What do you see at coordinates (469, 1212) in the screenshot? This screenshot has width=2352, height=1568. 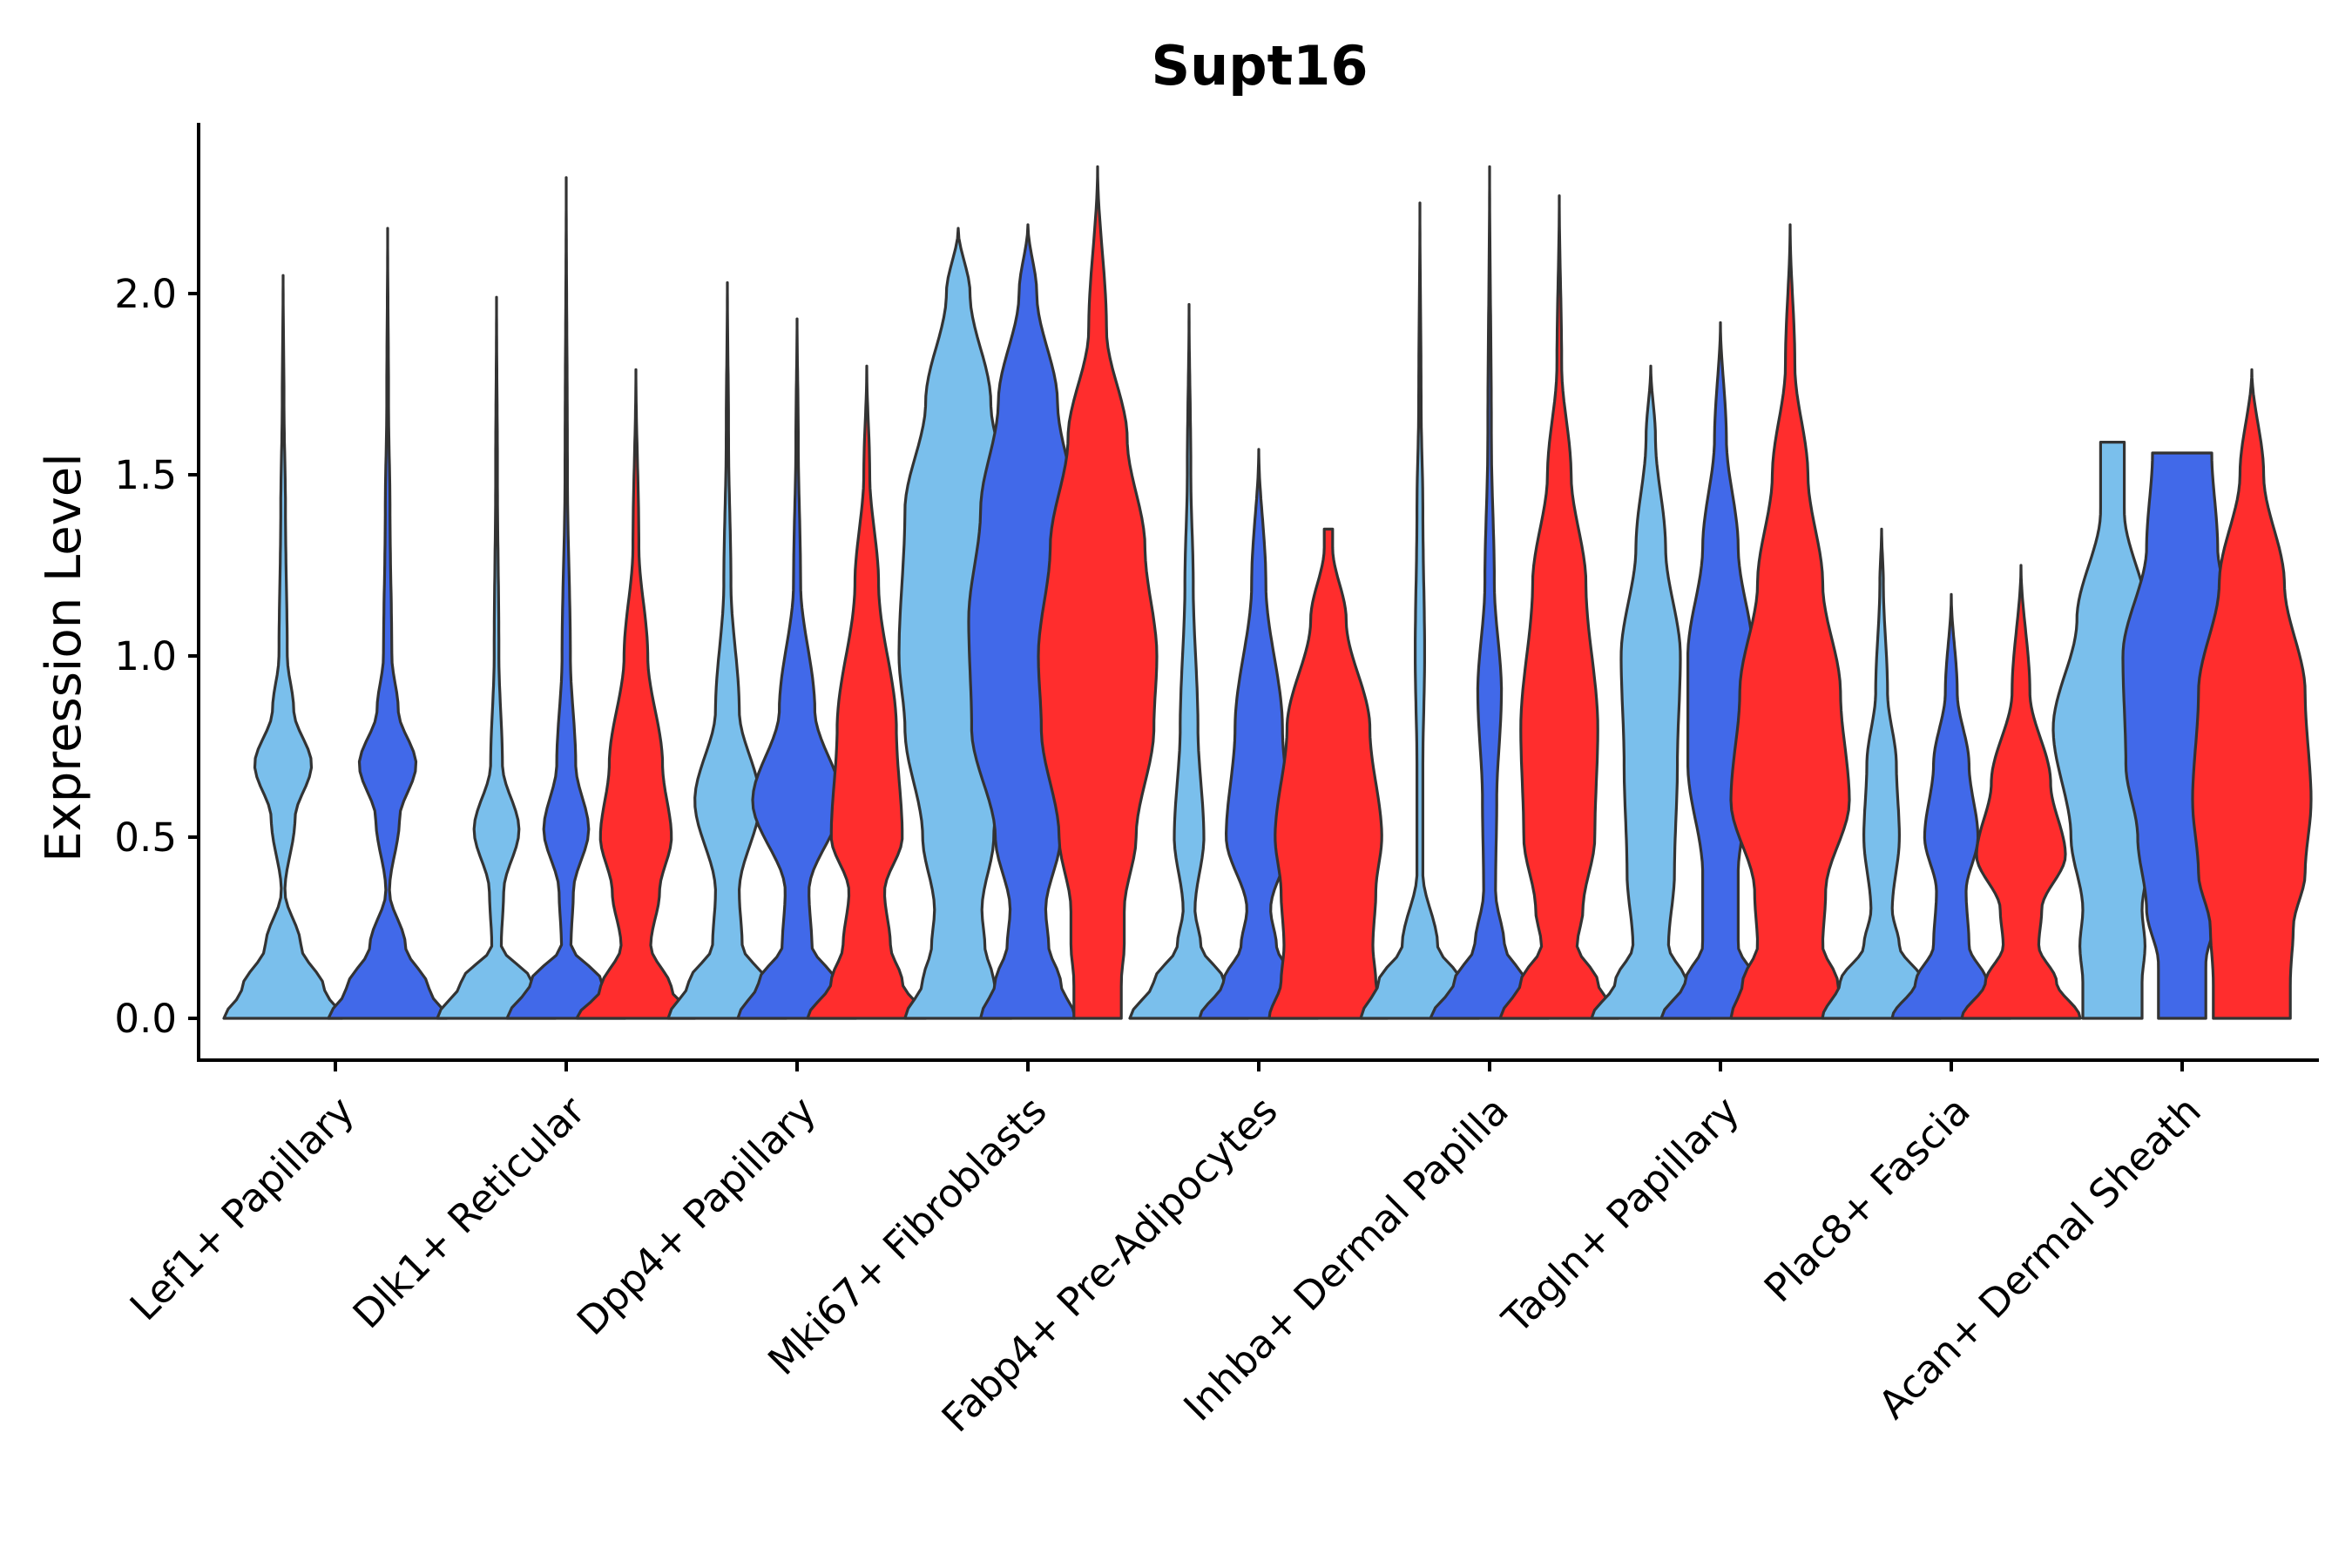 I see `x-tick-label: Dlk1+ Reticular` at bounding box center [469, 1212].